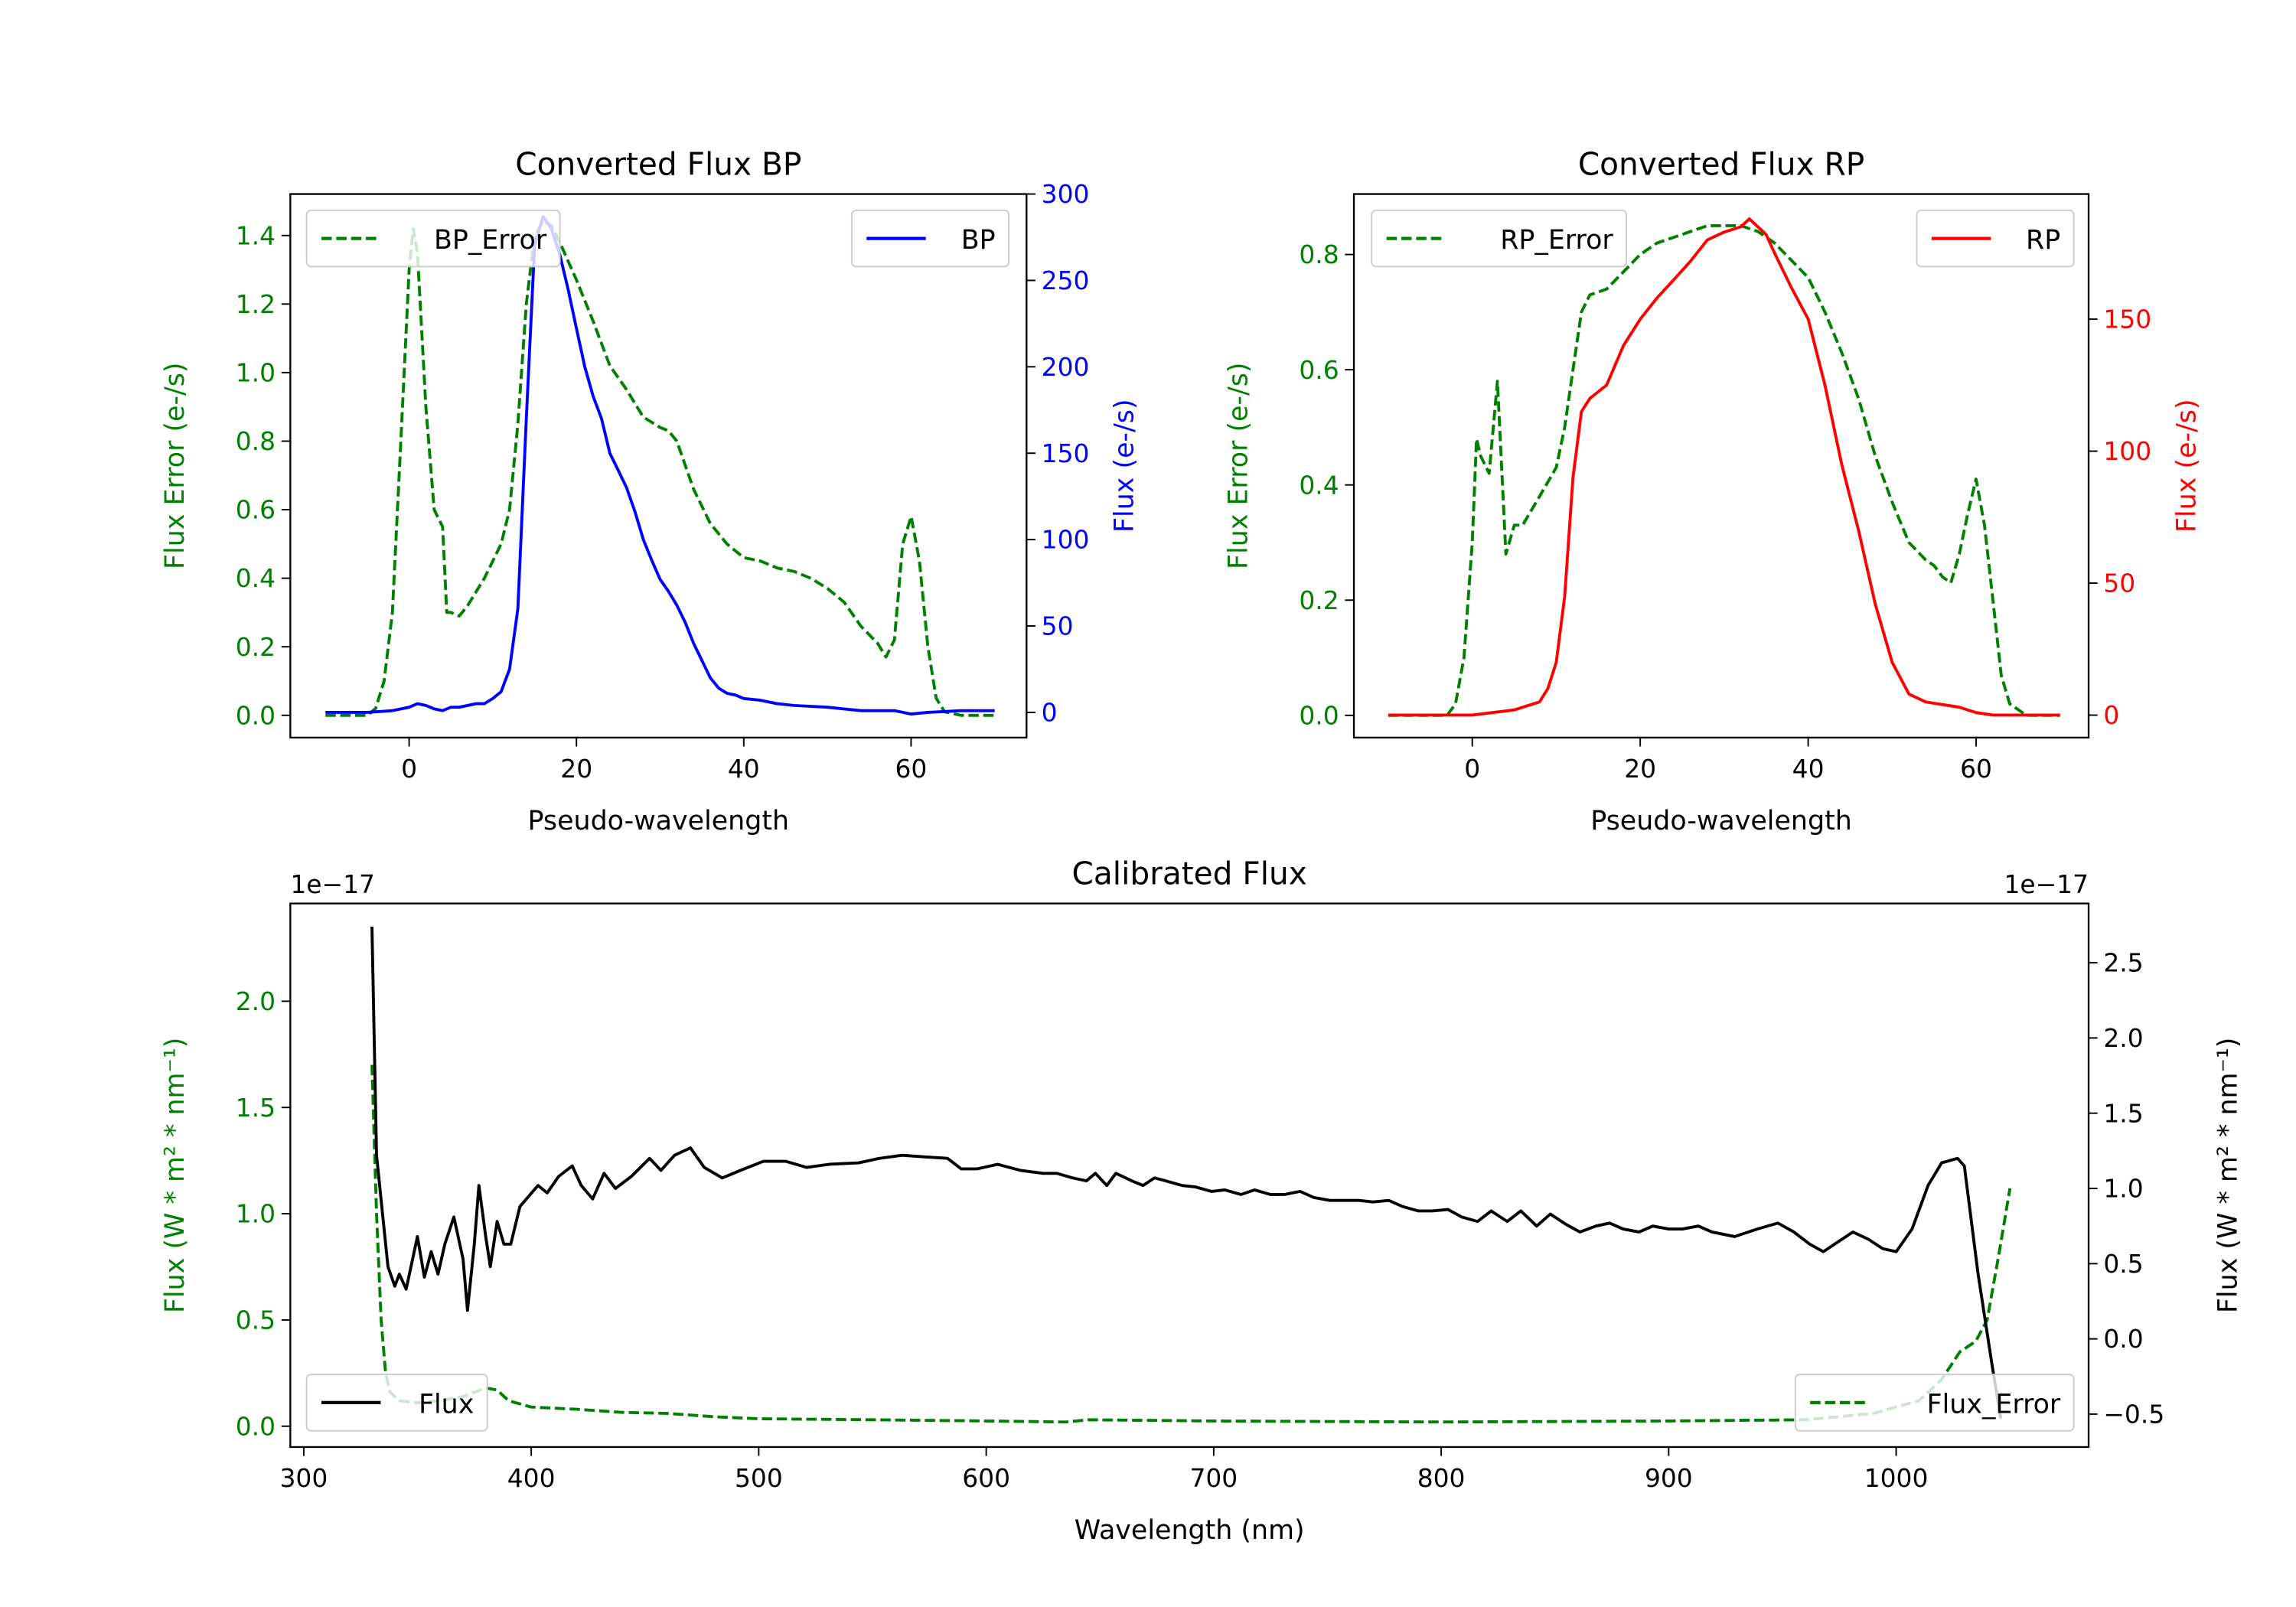  I want to click on legend-label: BP, so click(978, 240).